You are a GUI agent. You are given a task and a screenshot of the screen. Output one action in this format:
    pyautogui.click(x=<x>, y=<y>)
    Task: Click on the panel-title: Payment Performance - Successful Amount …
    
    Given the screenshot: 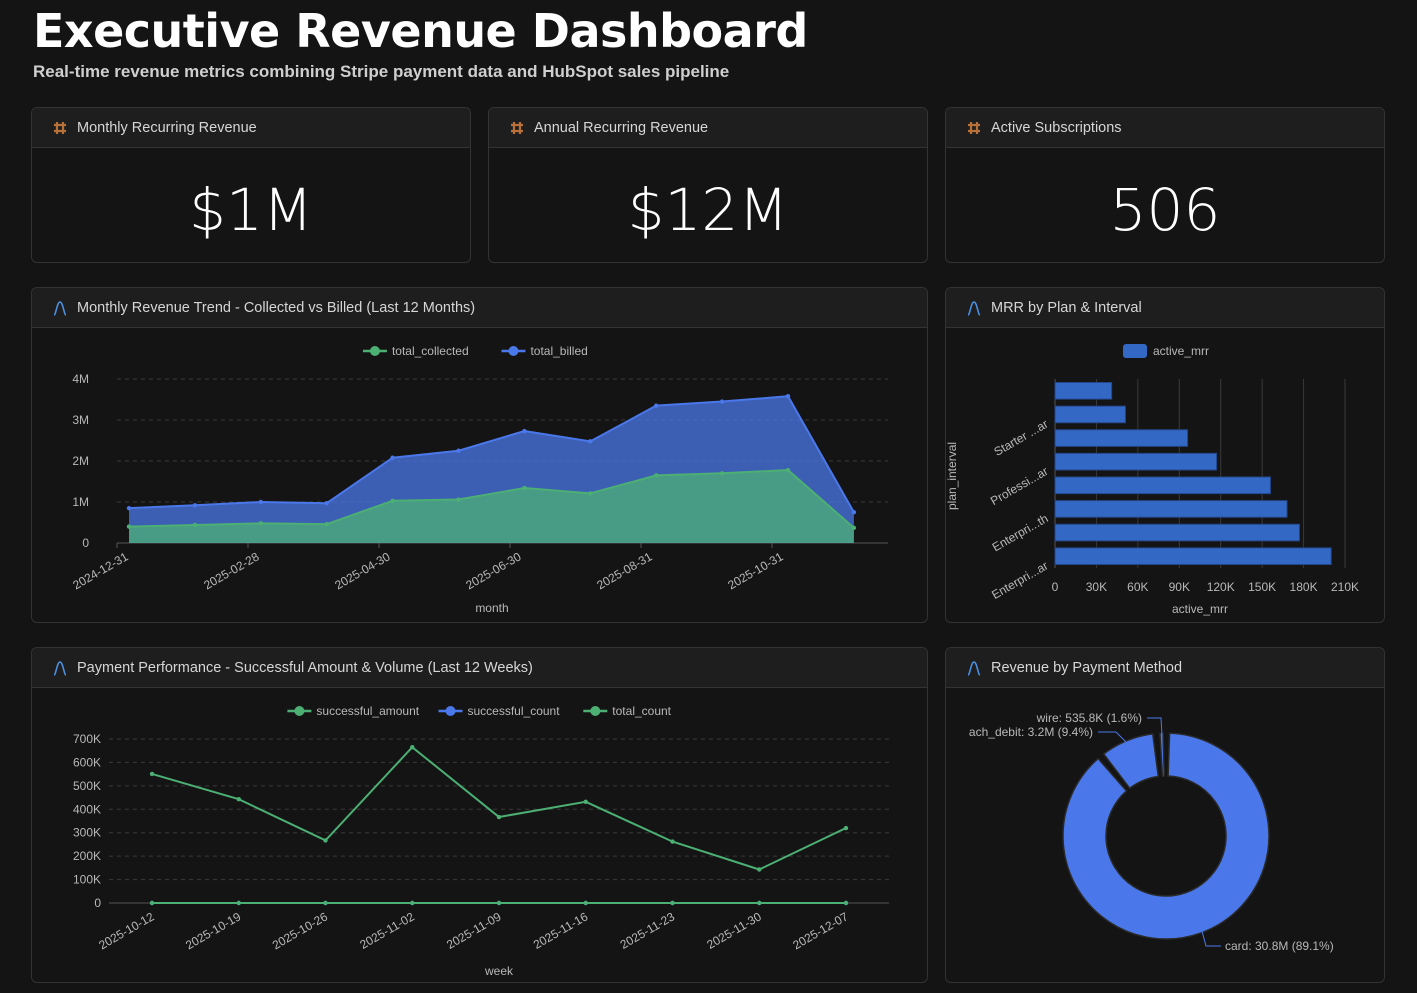 What is the action you would take?
    pyautogui.click(x=305, y=667)
    